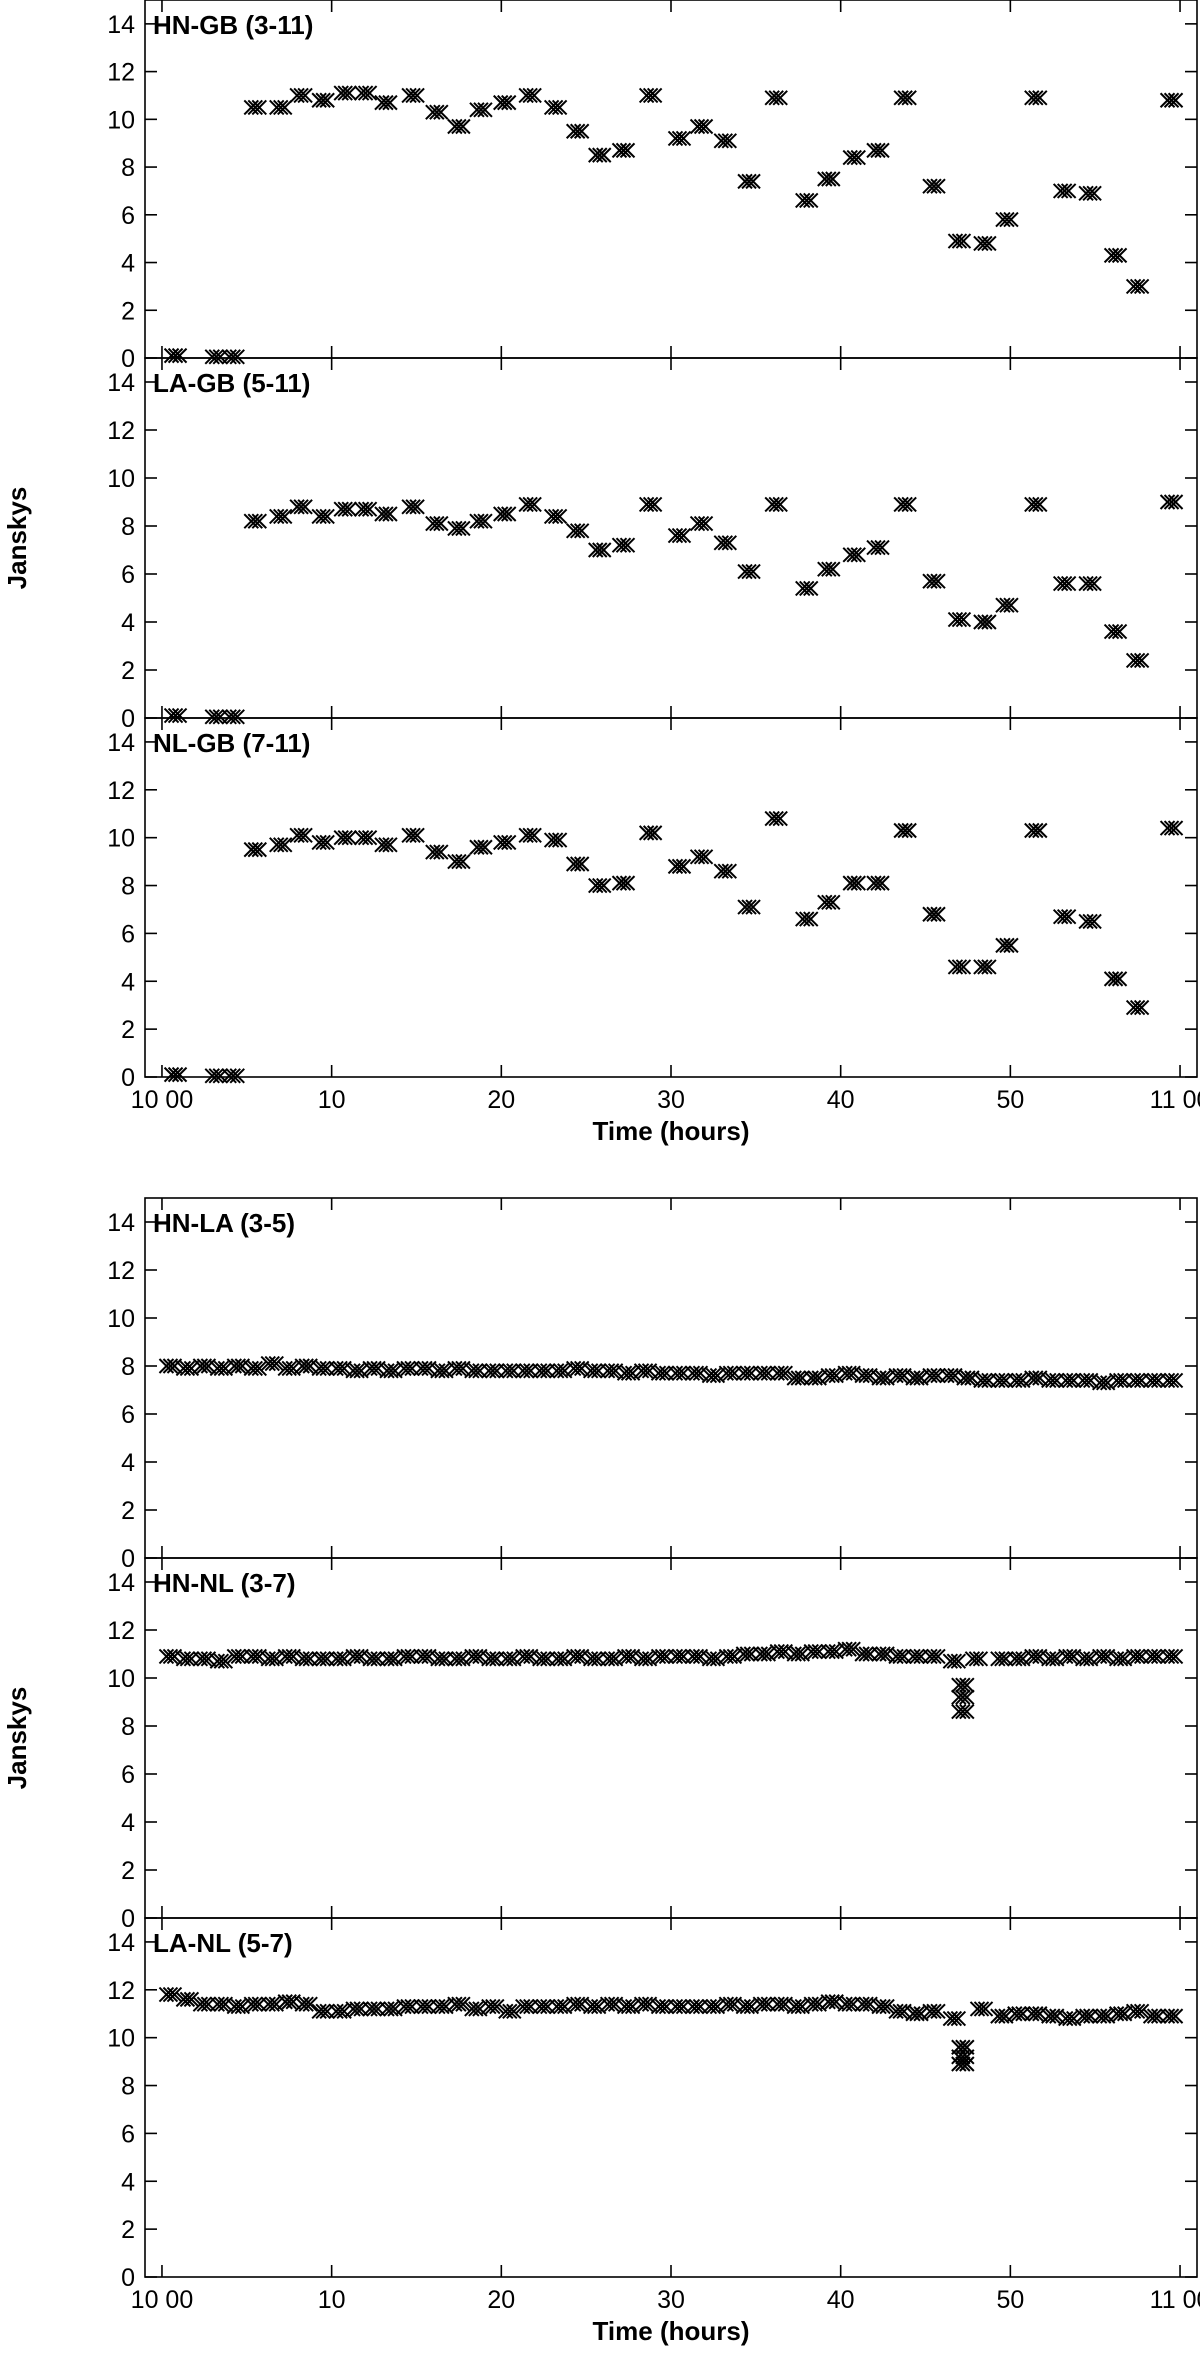 This screenshot has width=1200, height=2354. What do you see at coordinates (121, 1583) in the screenshot?
I see `y-tick-label: 14` at bounding box center [121, 1583].